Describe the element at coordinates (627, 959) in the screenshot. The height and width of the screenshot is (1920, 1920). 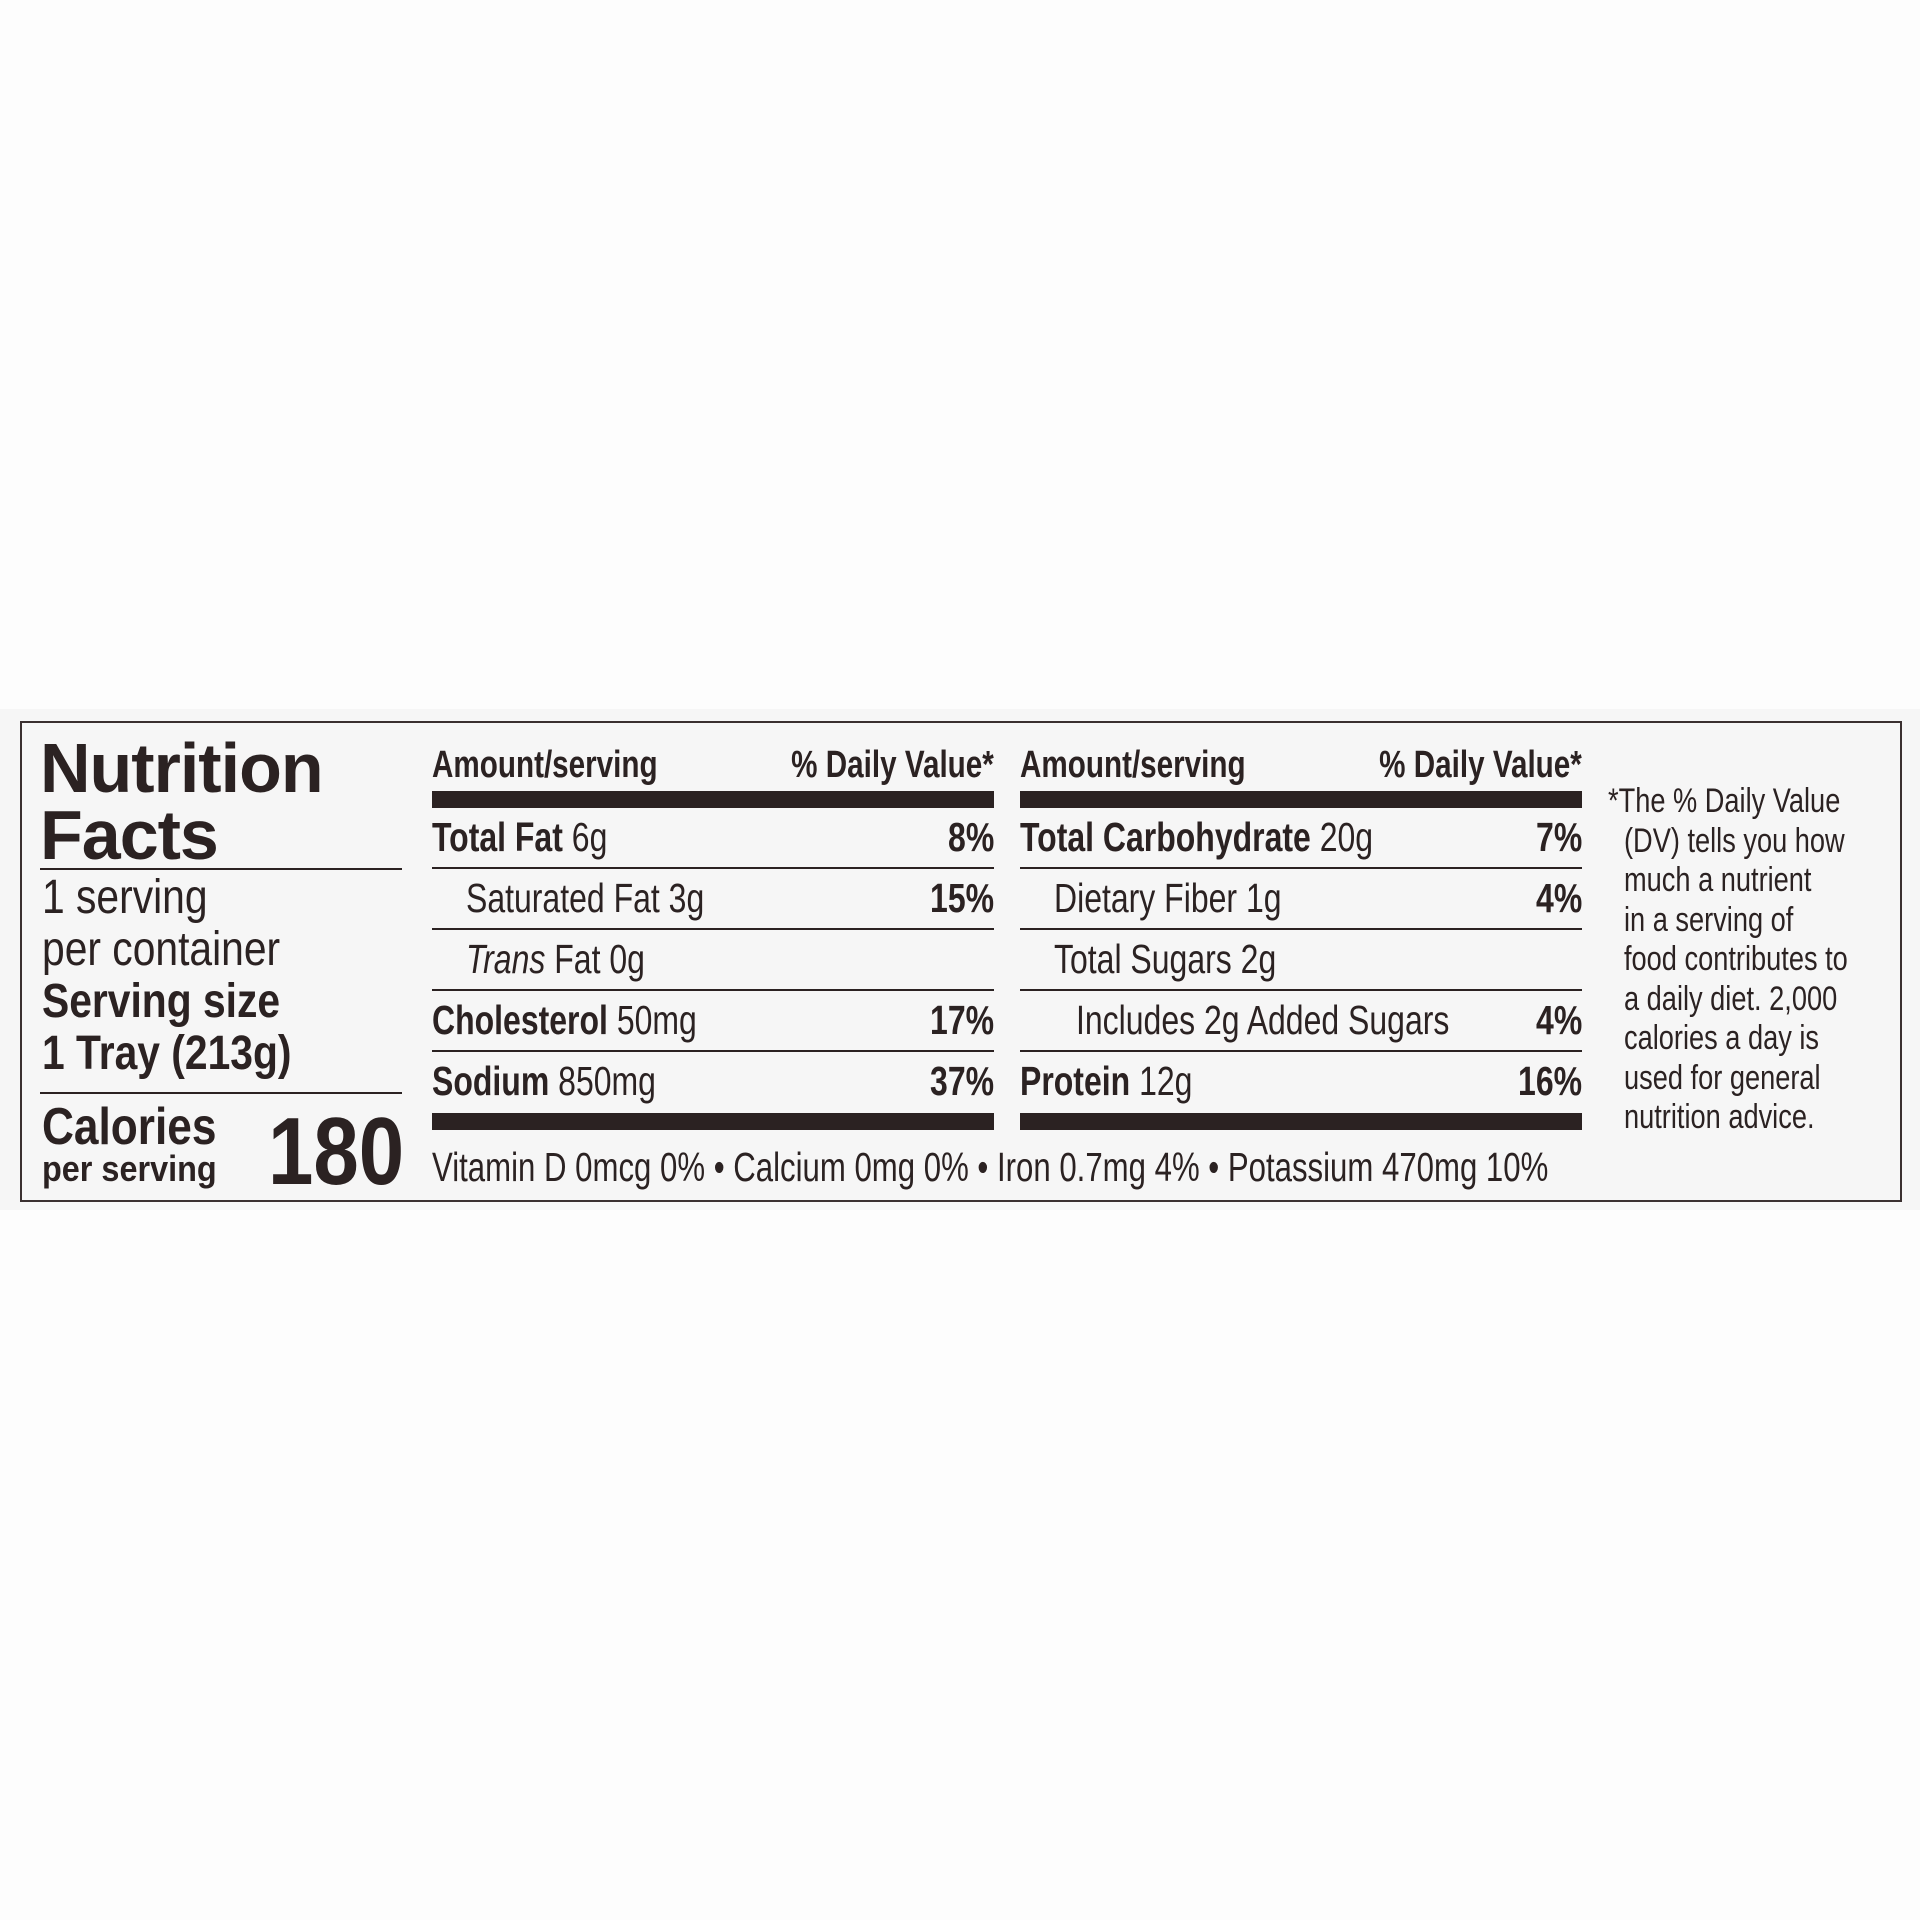
I see `nutrient-amount: 0g` at that location.